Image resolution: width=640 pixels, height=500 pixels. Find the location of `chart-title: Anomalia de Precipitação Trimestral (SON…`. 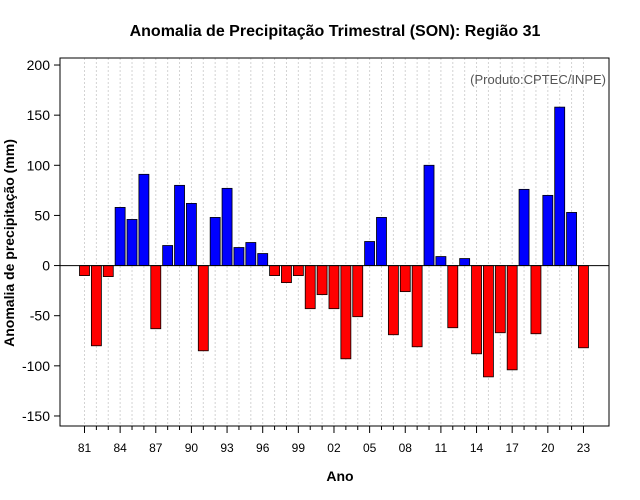

chart-title: Anomalia de Precipitação Trimestral (SON… is located at coordinates (335, 31).